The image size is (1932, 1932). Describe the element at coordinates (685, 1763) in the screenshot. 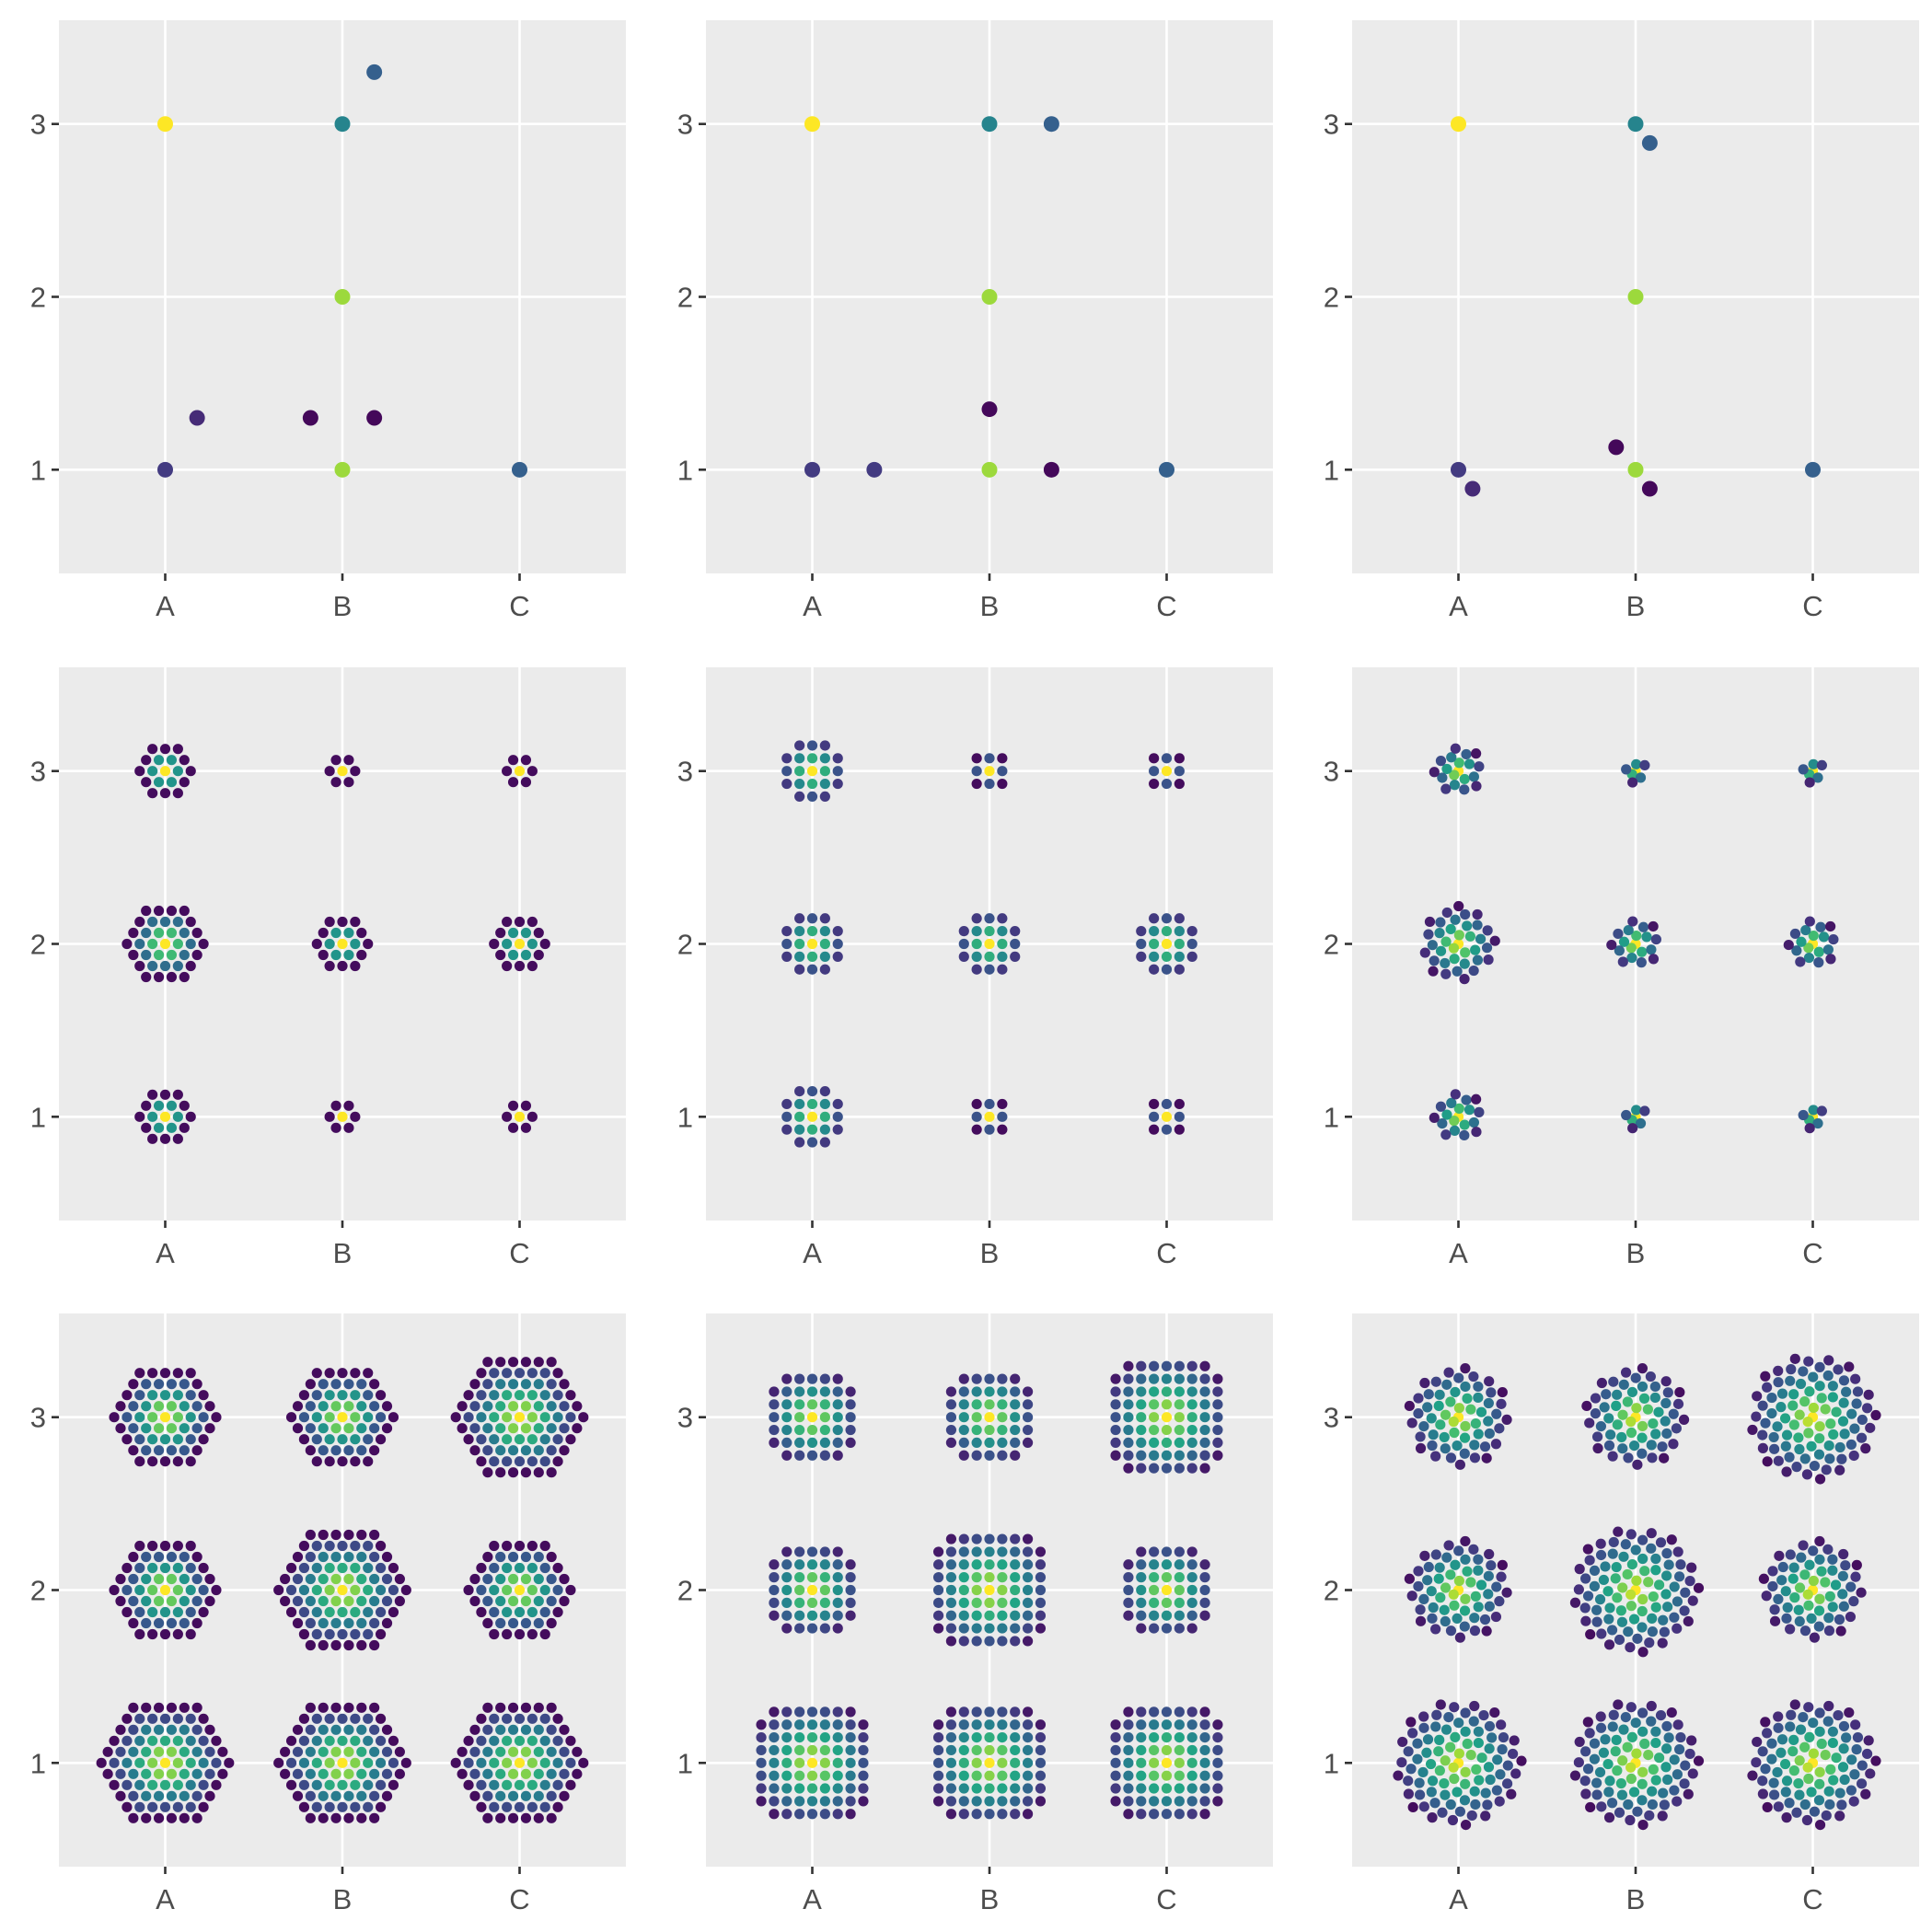

I see `y-tick-label: 1` at that location.